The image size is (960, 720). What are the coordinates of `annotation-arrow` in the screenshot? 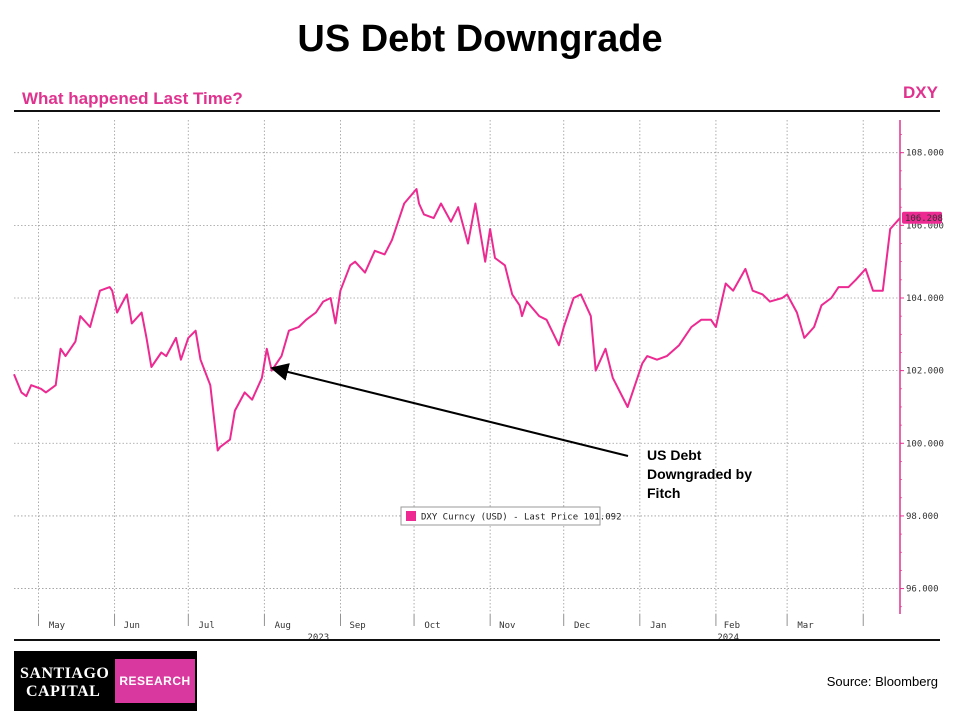 It's located at (449, 410).